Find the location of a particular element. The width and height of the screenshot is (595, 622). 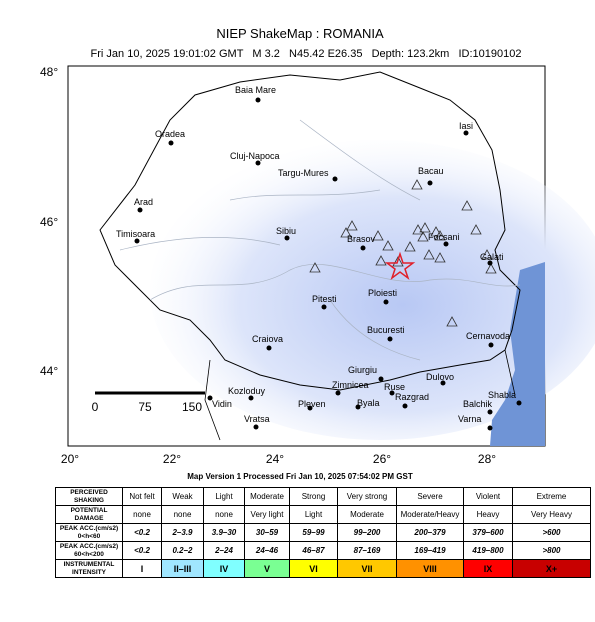

city-label: Cluj-Napoca is located at coordinates (255, 156).